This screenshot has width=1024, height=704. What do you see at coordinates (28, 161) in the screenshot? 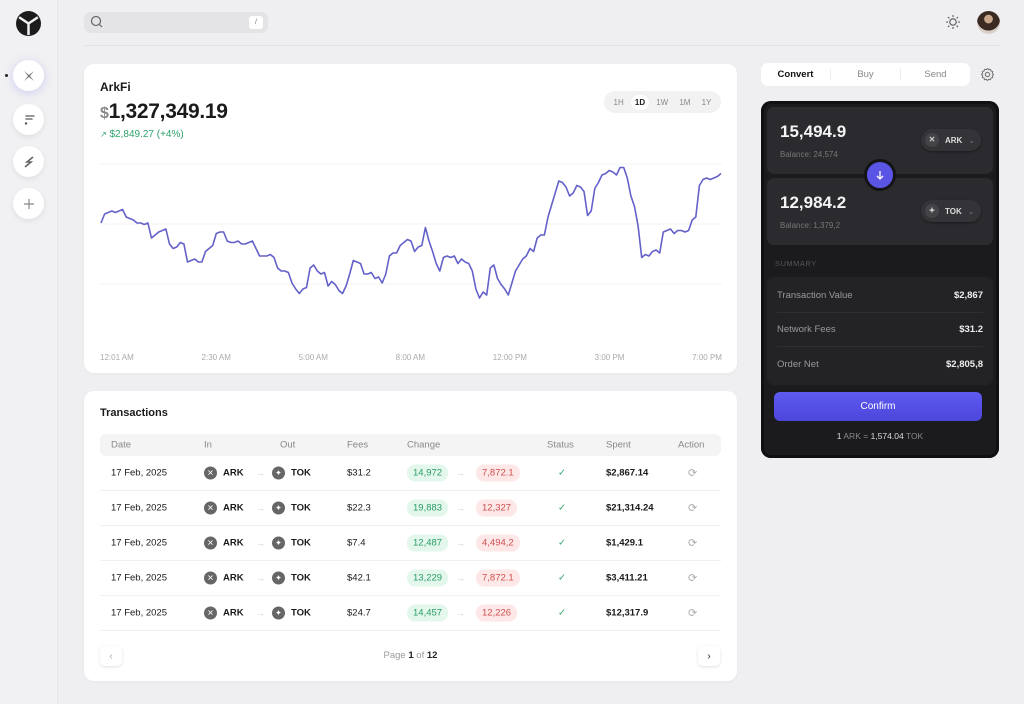
I see `sidebar-item-bolt` at bounding box center [28, 161].